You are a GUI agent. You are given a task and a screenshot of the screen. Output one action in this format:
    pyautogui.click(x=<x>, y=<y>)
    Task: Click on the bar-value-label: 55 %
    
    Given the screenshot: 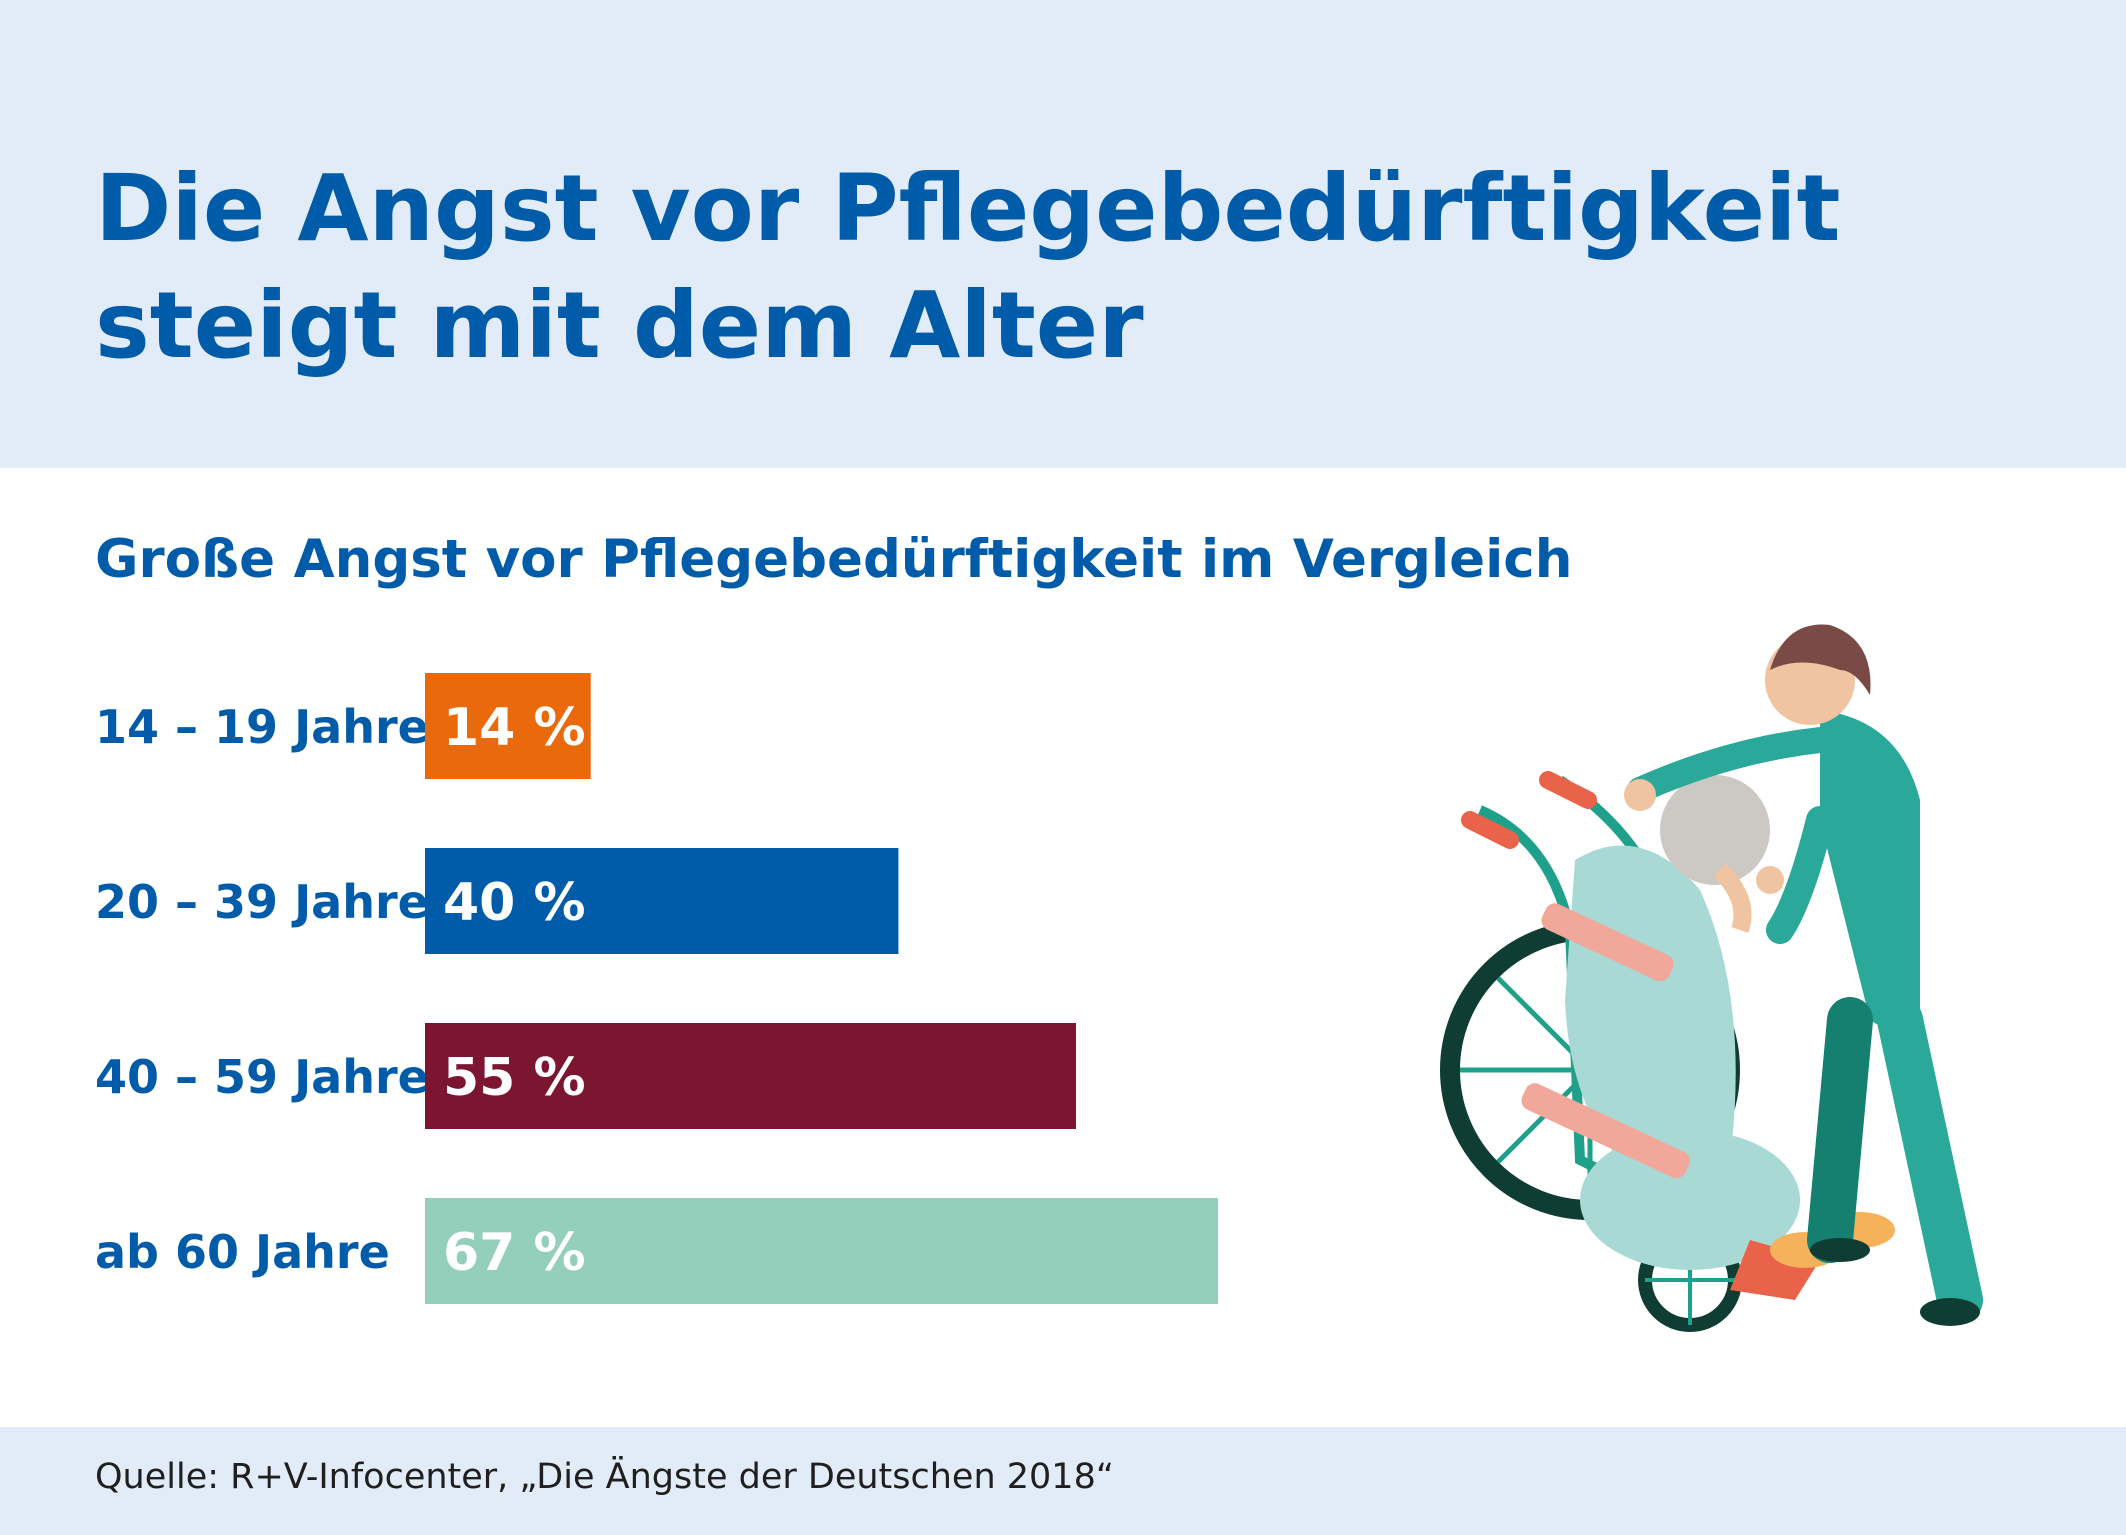 What is the action you would take?
    pyautogui.click(x=514, y=1078)
    